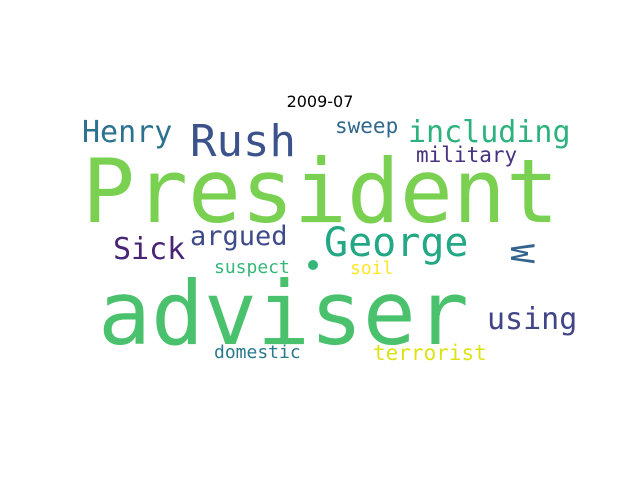 The width and height of the screenshot is (640, 480). Describe the element at coordinates (372, 268) in the screenshot. I see `word-soil: soil` at that location.